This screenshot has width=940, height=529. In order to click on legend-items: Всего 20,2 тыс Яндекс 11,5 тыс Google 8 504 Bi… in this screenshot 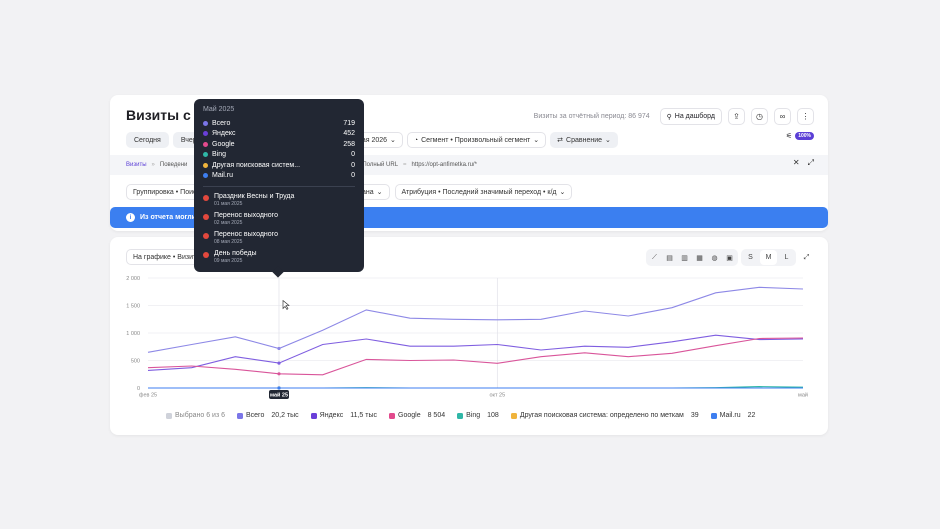, I will do `click(496, 415)`.